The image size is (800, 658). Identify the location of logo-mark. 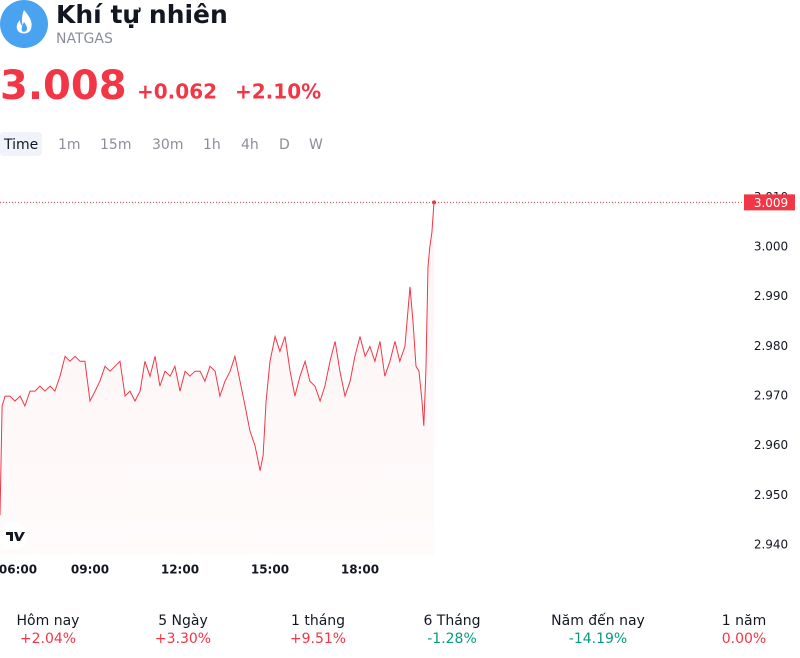
(15, 536).